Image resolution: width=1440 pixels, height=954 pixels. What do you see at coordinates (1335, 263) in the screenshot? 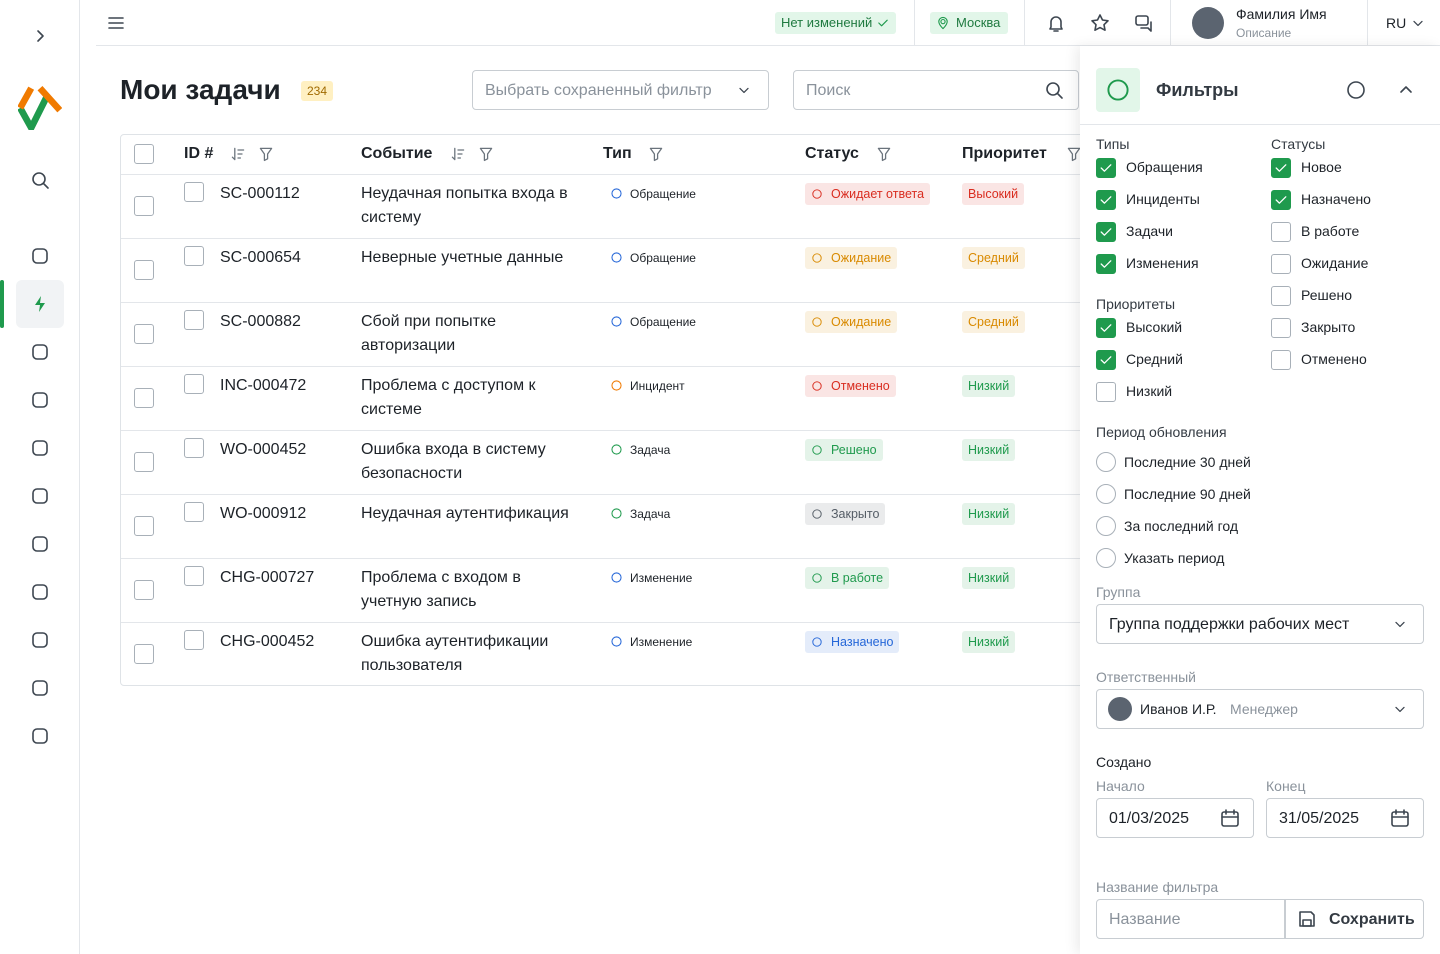
I see `option-label: Ожидание` at bounding box center [1335, 263].